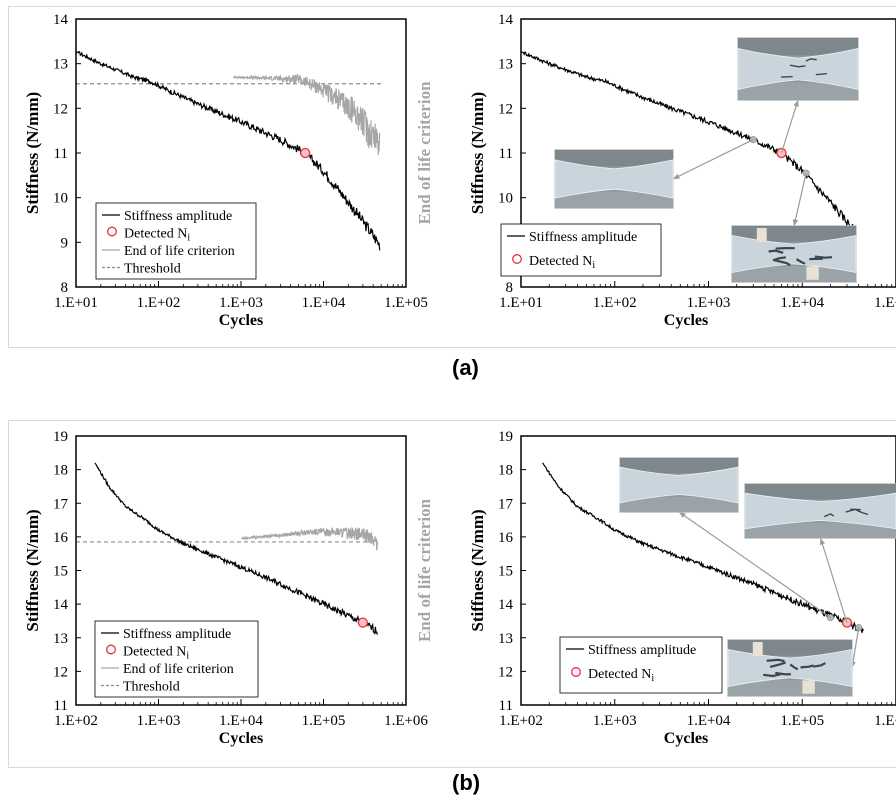 The width and height of the screenshot is (896, 802). I want to click on y-tick-label: 8, so click(65, 288).